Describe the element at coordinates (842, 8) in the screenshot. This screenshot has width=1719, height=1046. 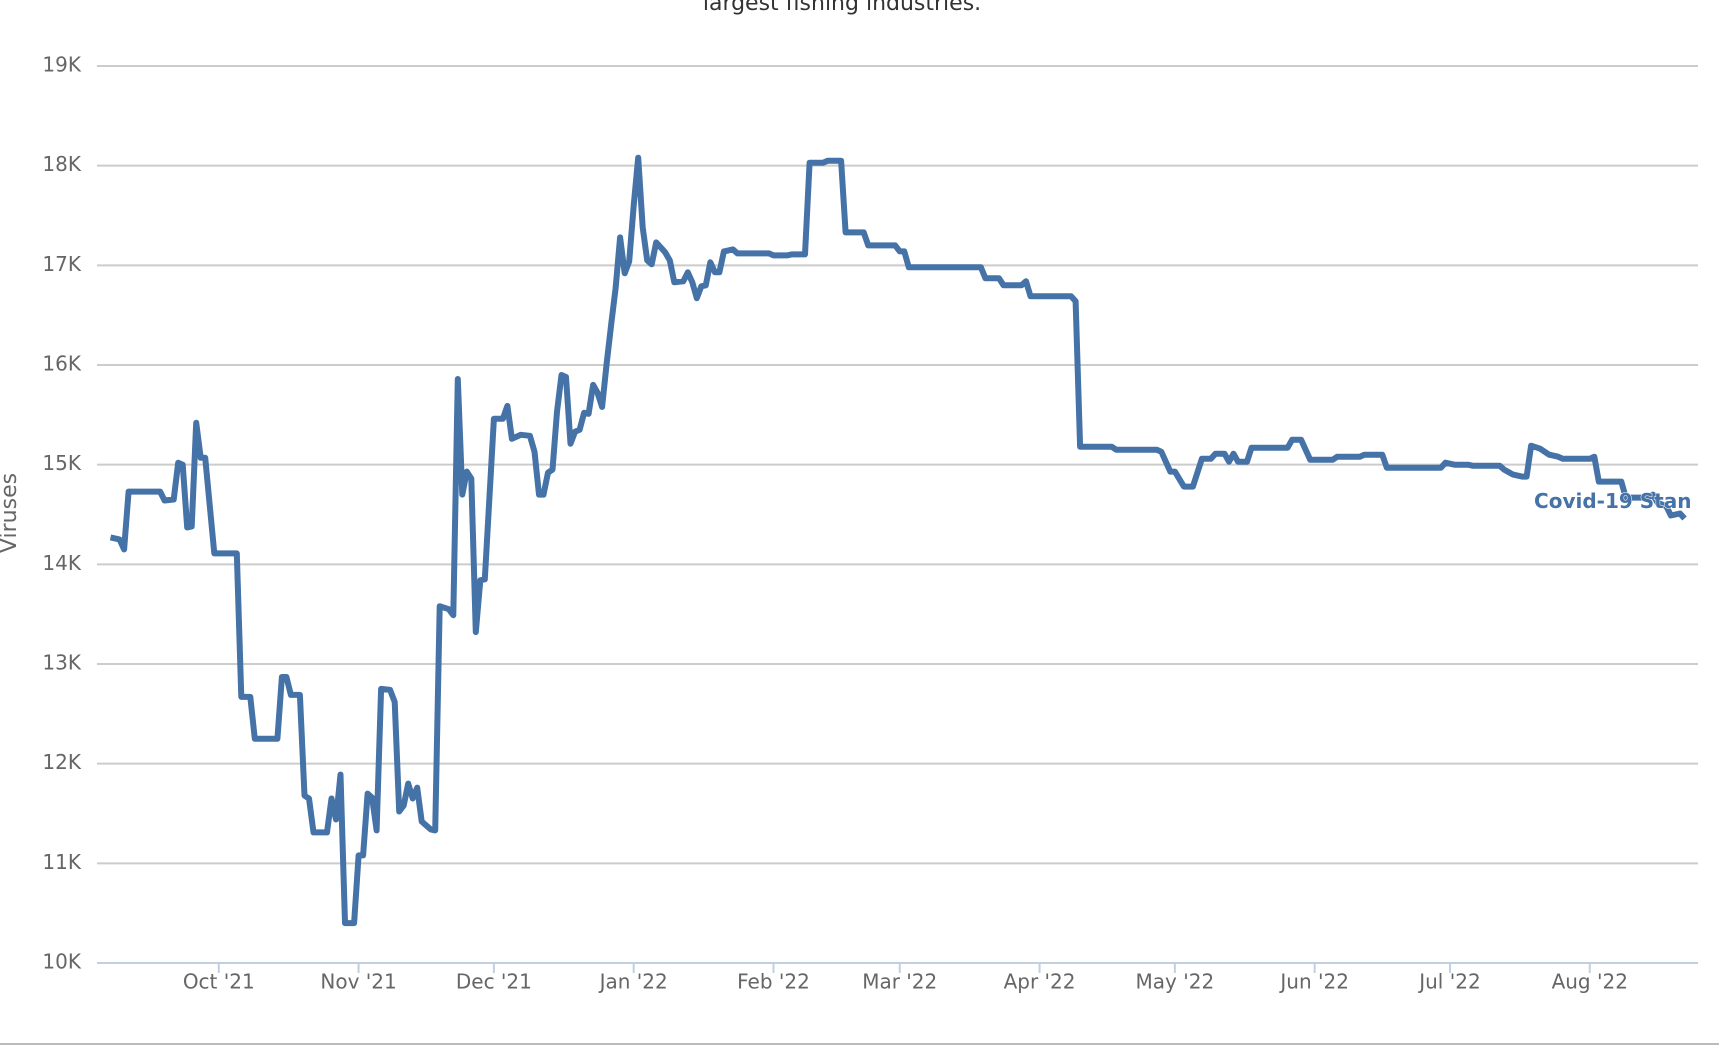
I see `chart-title: largest fishing industries.` at that location.